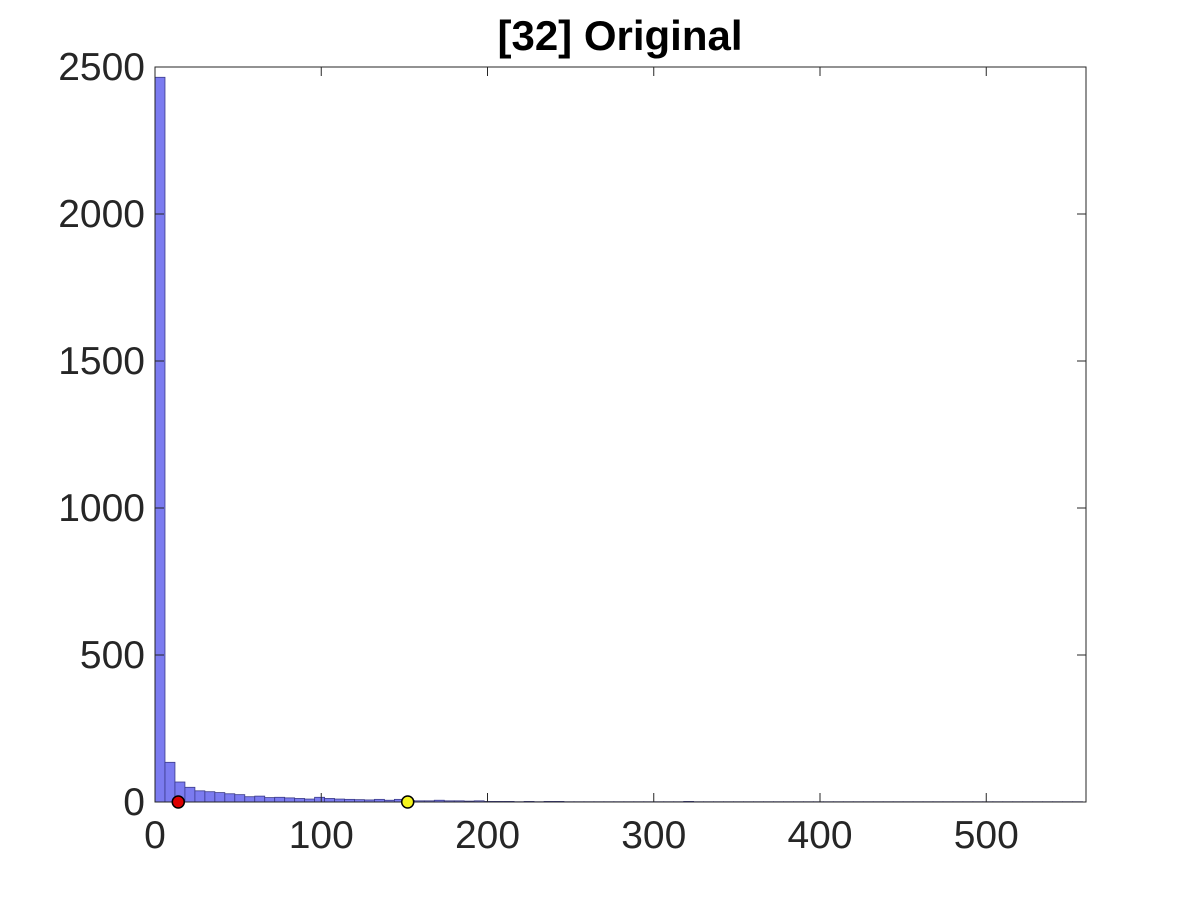 This screenshot has width=1200, height=900. I want to click on x-tick-label: 500, so click(986, 835).